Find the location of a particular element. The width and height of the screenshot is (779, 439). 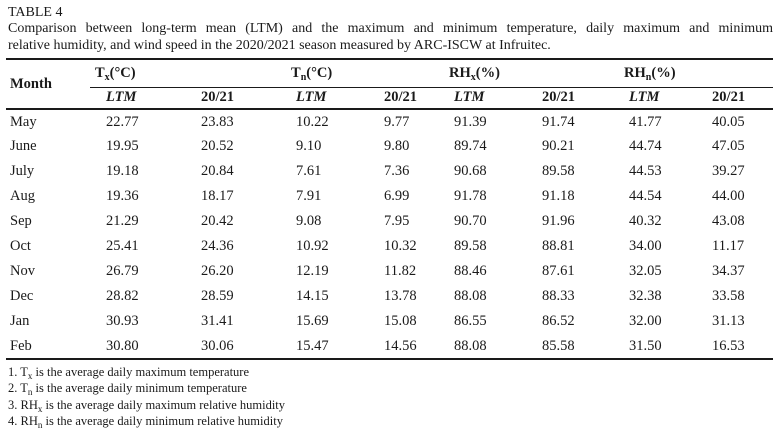

value-cell: 91.74 is located at coordinates (558, 121).